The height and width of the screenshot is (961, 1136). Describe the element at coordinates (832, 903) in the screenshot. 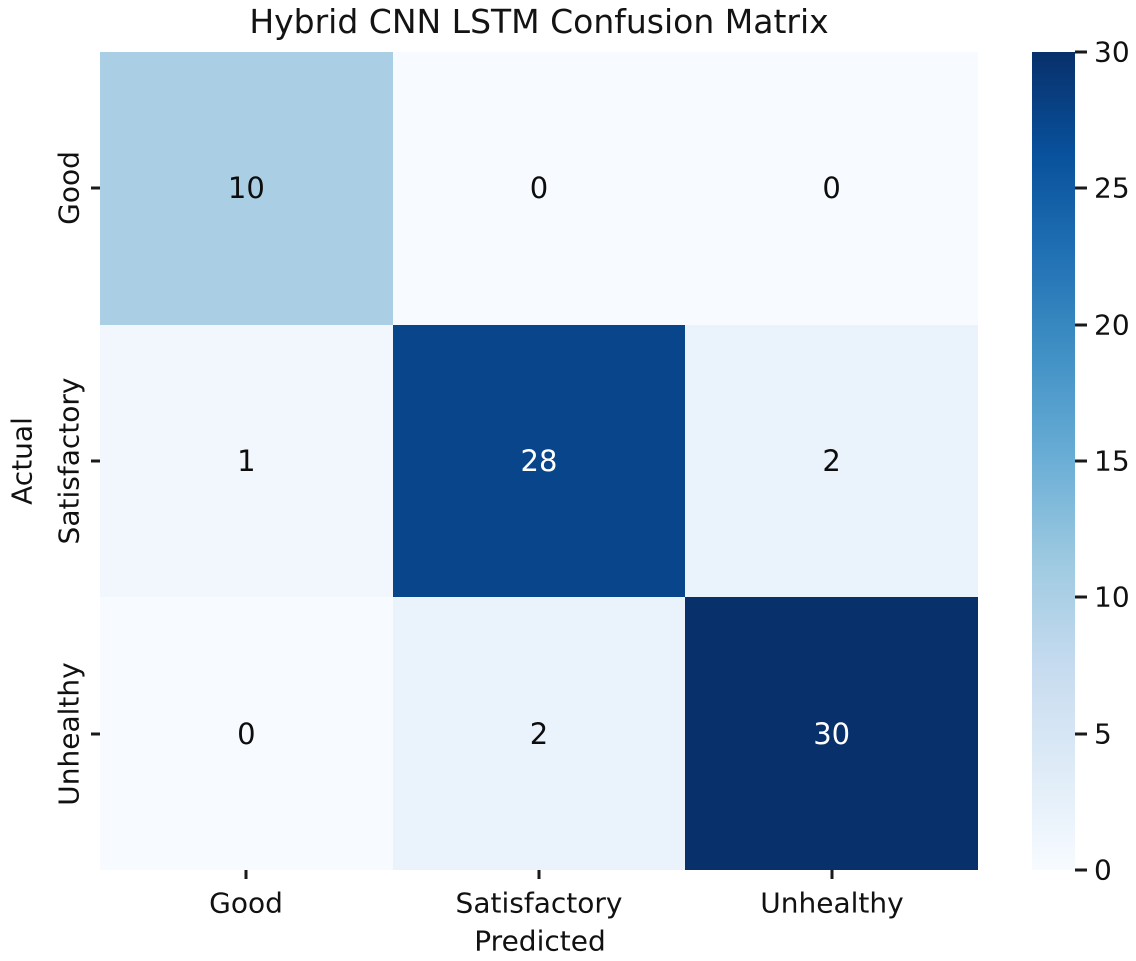

I see `x-tick-label-unhealthy: Unhealthy` at that location.